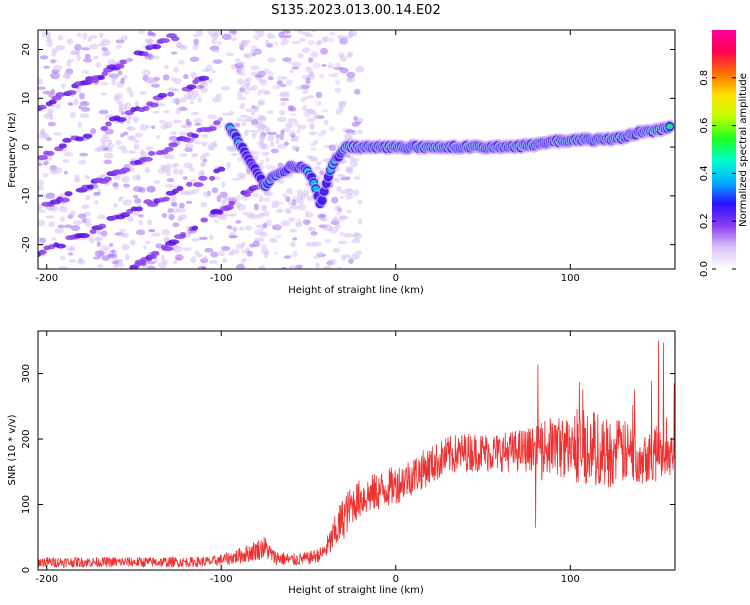 The height and width of the screenshot is (605, 750). I want to click on x-tick-label: 100, so click(570, 579).